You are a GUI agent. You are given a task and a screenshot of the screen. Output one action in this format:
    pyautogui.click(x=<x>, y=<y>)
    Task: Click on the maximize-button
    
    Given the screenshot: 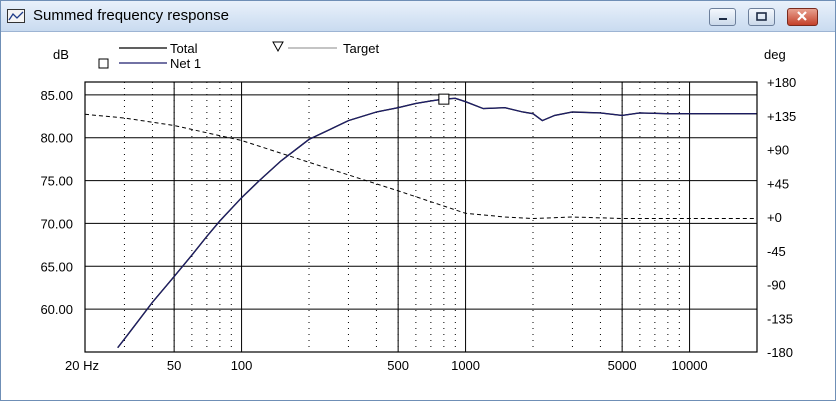 What is the action you would take?
    pyautogui.click(x=761, y=17)
    